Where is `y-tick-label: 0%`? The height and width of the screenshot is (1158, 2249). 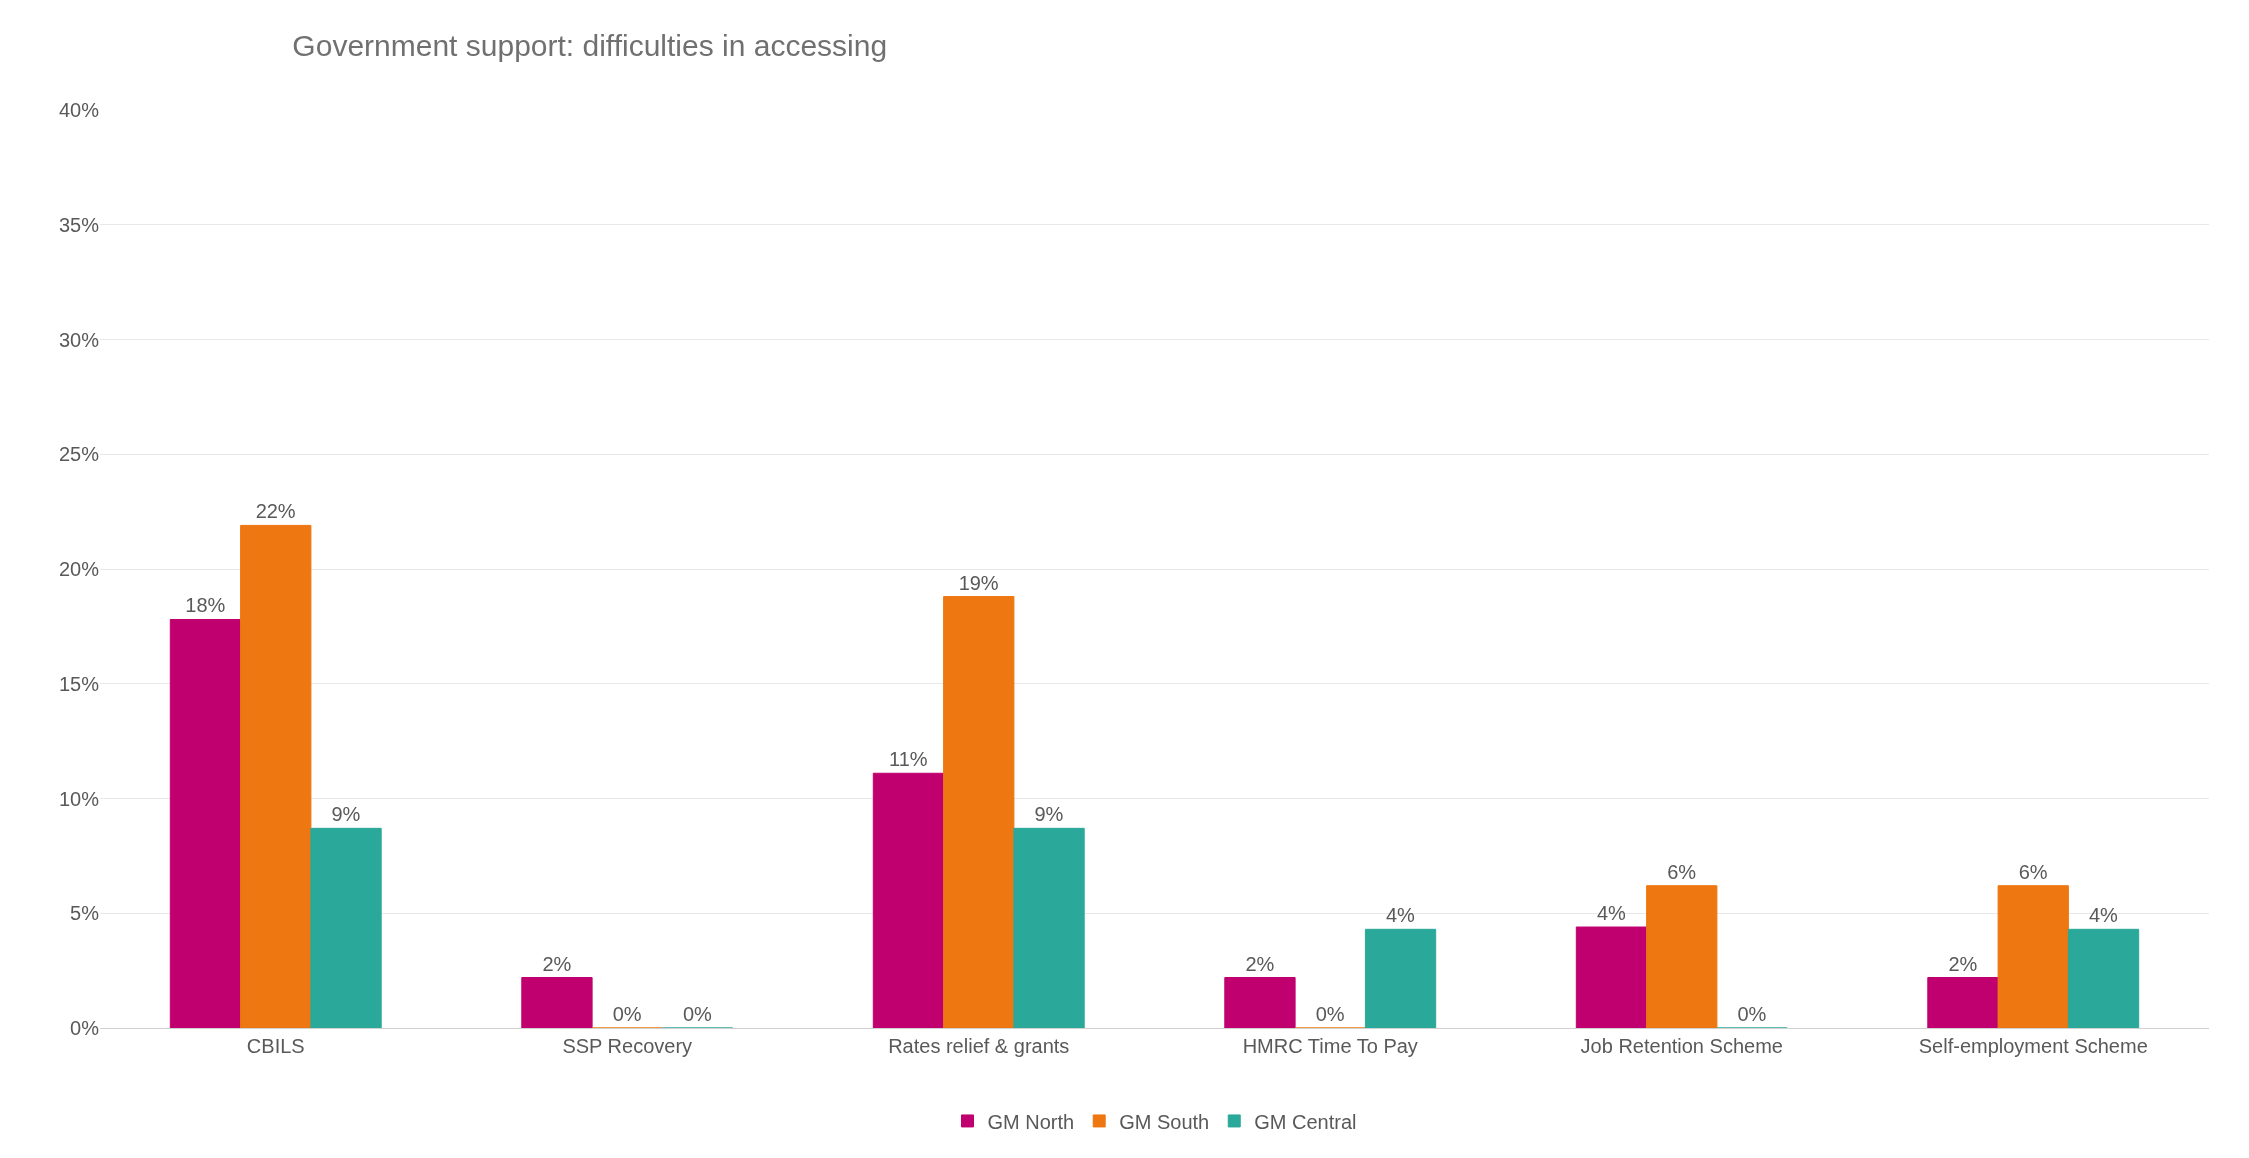 y-tick-label: 0% is located at coordinates (85, 1028).